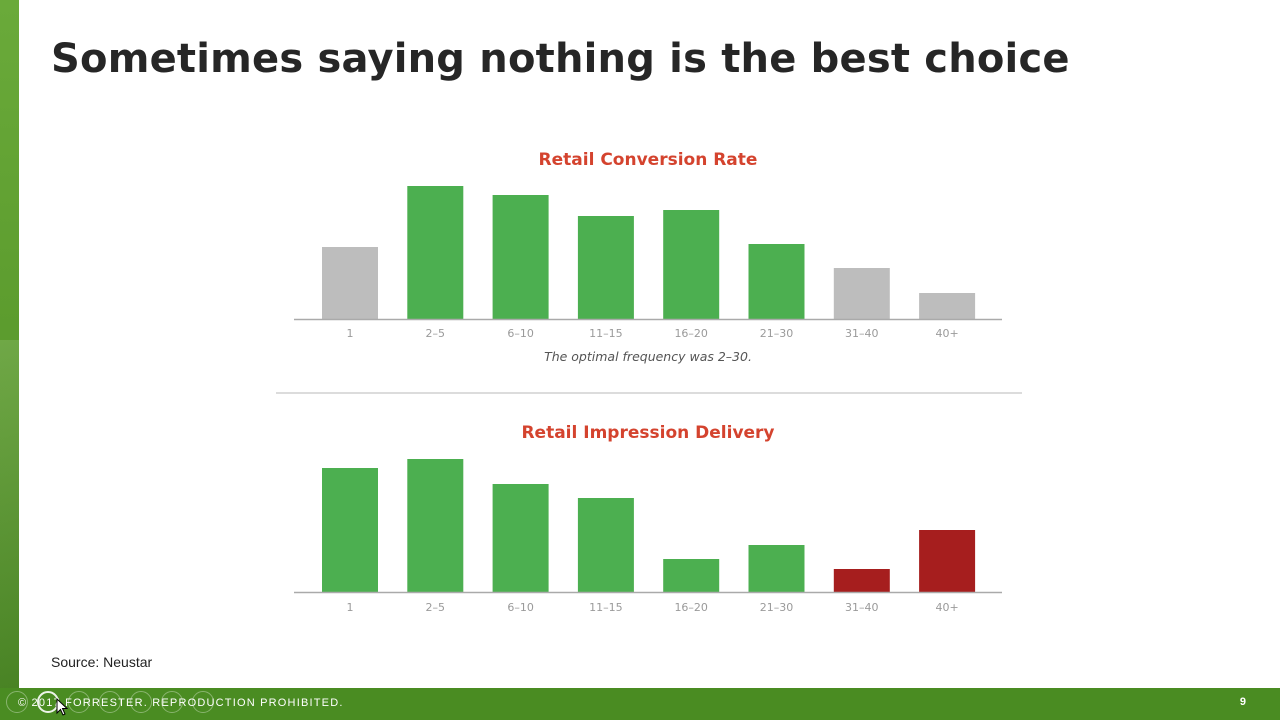 The image size is (1280, 720). I want to click on conversion-tick-label-1: 1, so click(350, 333).